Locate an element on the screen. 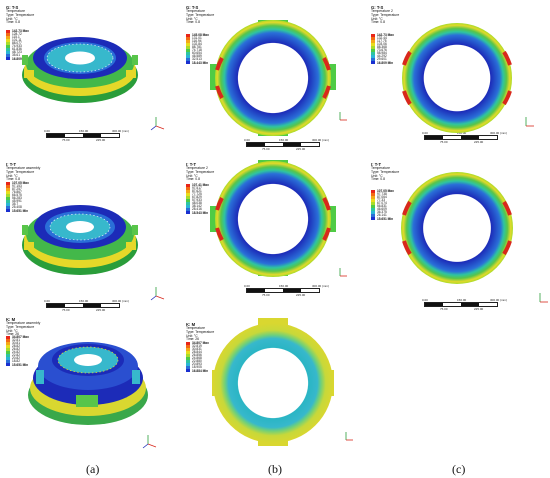 The height and width of the screenshot is (478, 550). legend-value-label: 26.141 is located at coordinates (382, 215).